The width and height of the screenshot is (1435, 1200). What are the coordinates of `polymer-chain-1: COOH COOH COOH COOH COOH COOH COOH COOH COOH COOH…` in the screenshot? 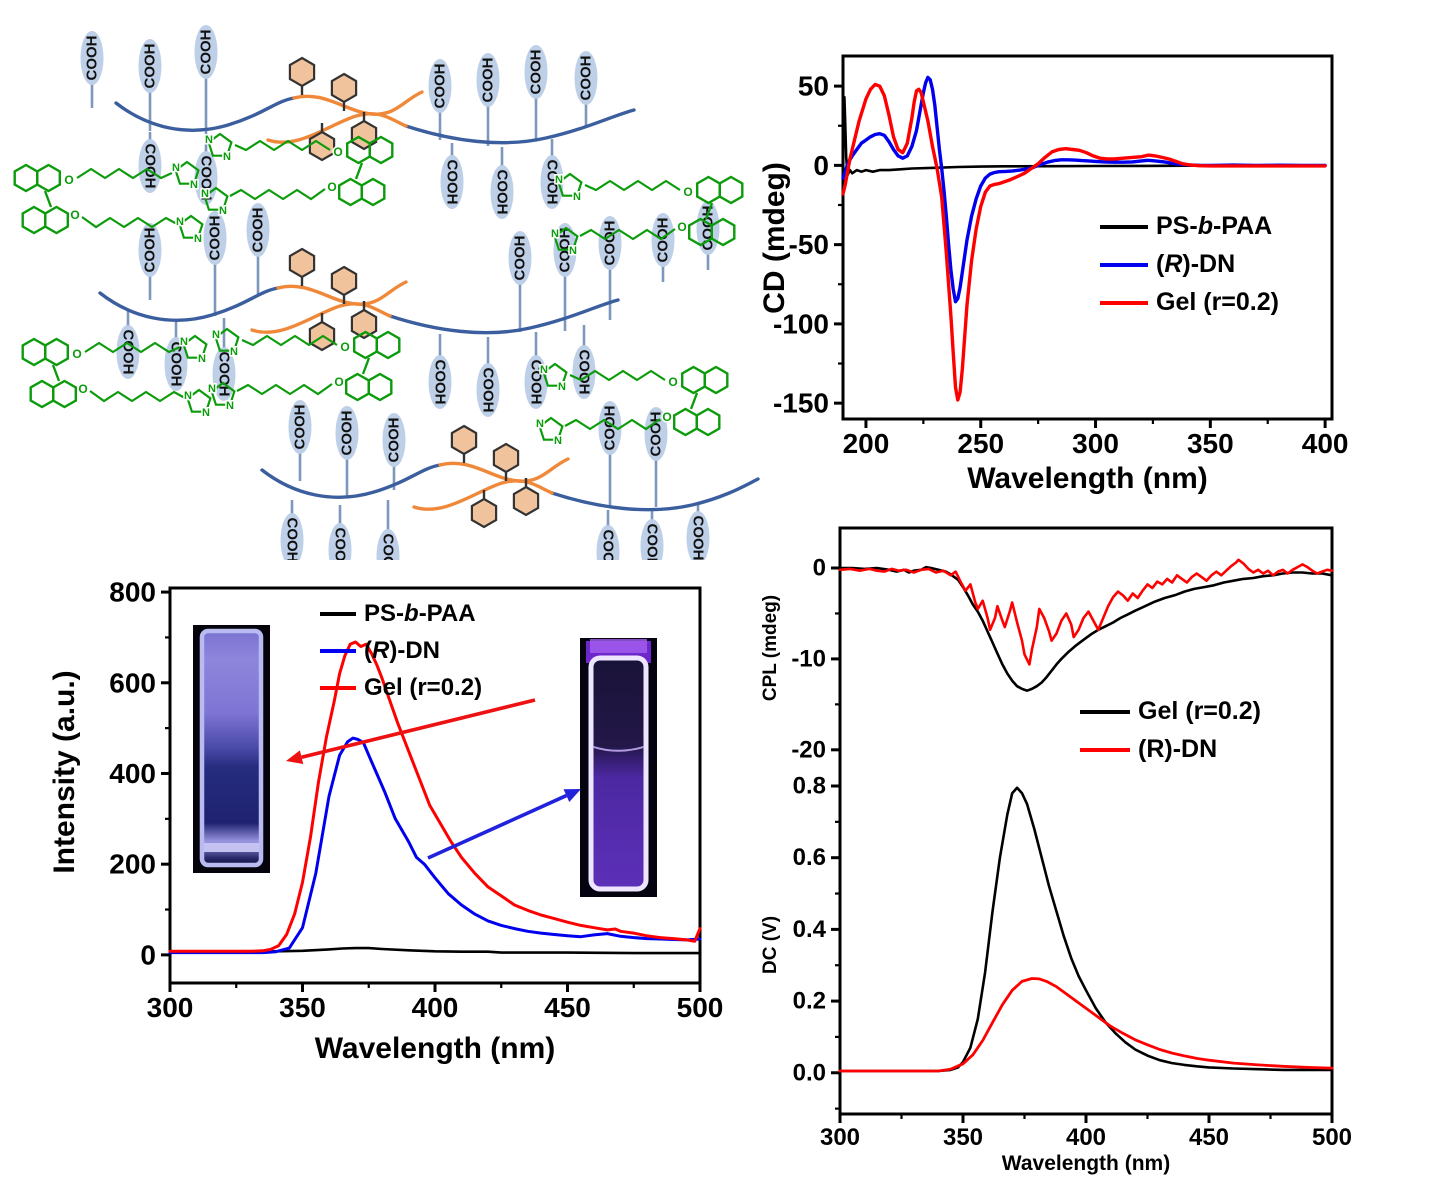 It's located at (358, 122).